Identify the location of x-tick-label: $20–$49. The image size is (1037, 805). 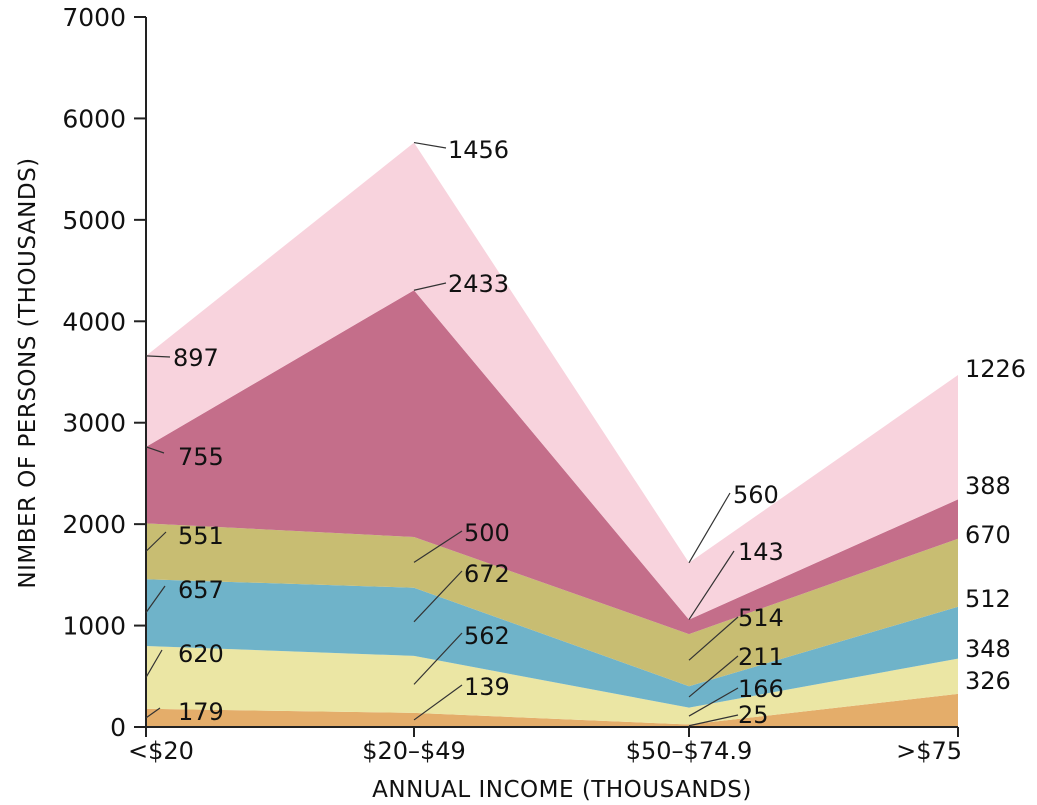
(414, 751).